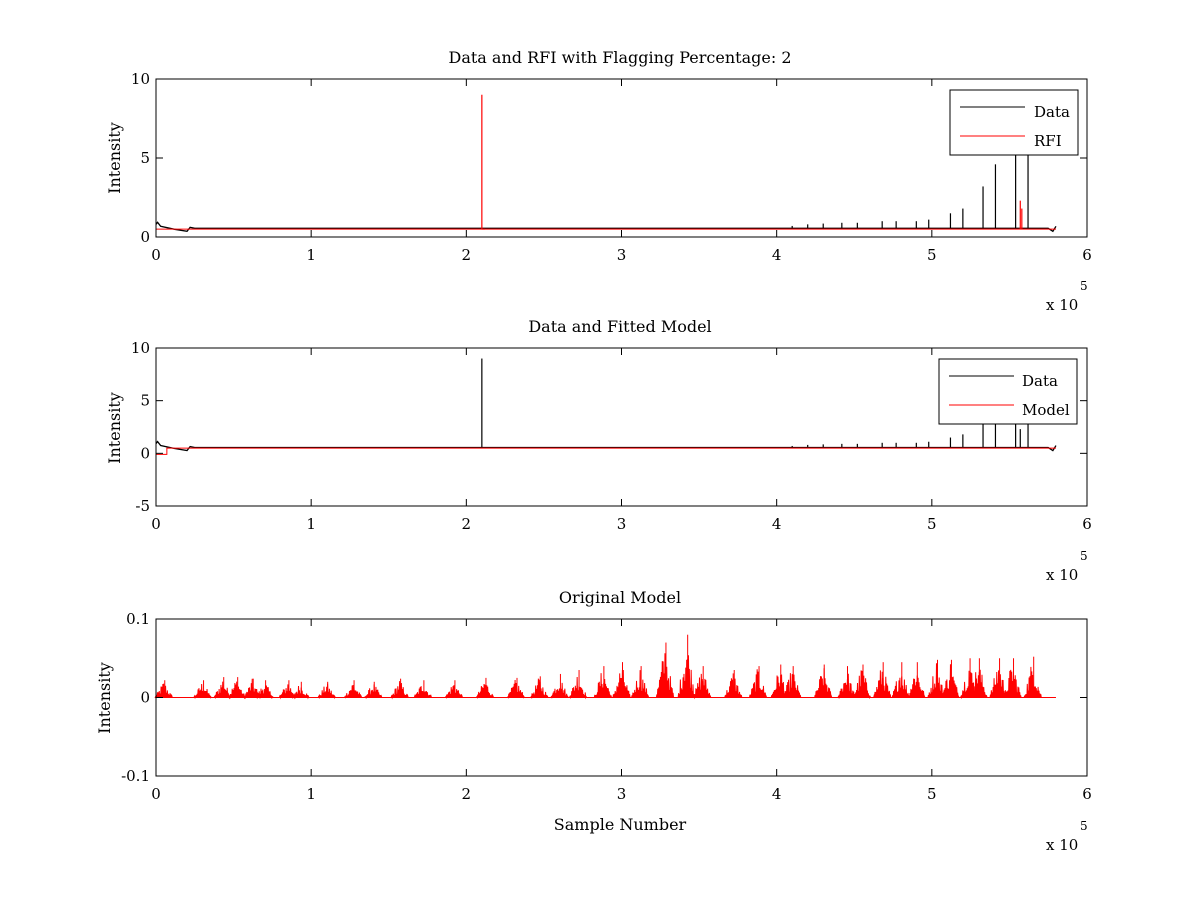 This screenshot has width=1200, height=900. I want to click on panel2-ylabel: Intensity, so click(114, 428).